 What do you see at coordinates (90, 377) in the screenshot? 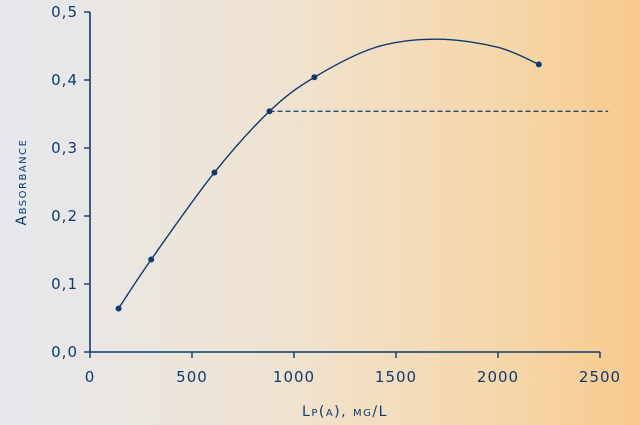
I see `x-tick-label: 0` at bounding box center [90, 377].